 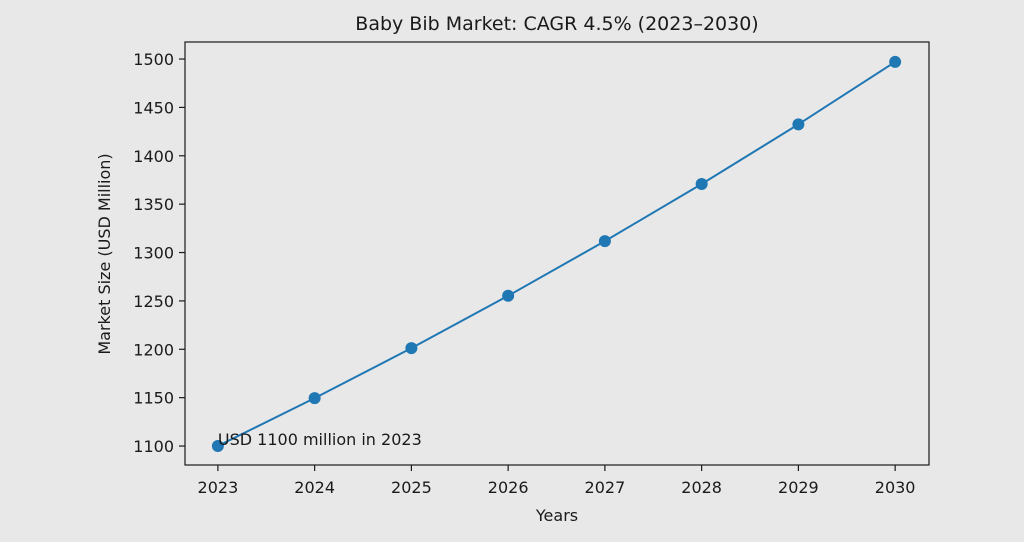 What do you see at coordinates (153, 253) in the screenshot?
I see `y-tick-label: 1300` at bounding box center [153, 253].